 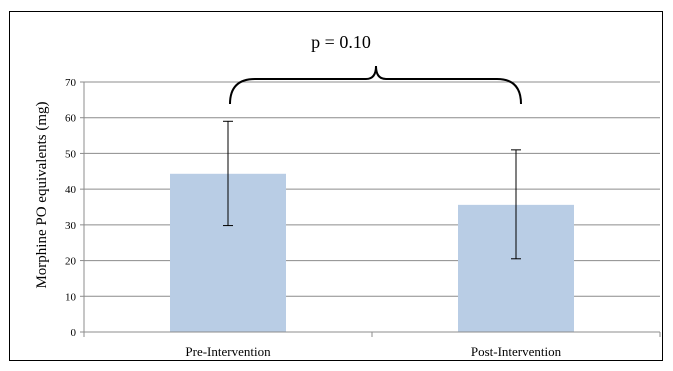 I want to click on p-value-annotation: p = 0.10, so click(x=341, y=42).